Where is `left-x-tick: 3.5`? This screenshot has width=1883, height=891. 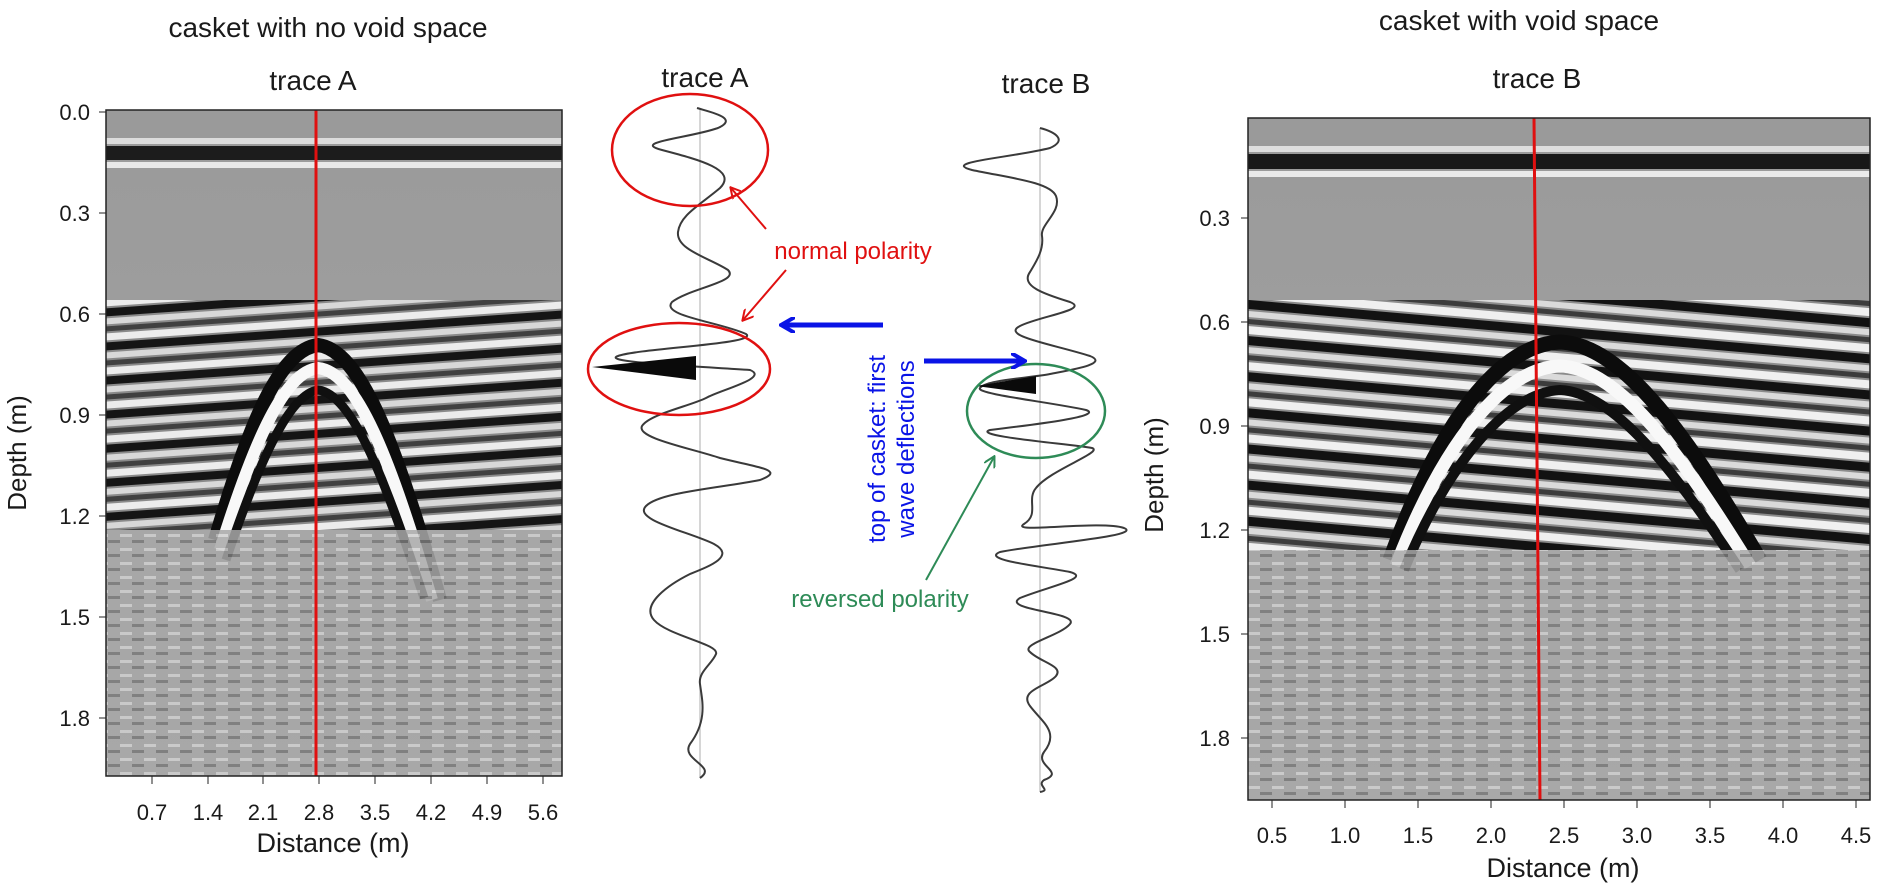
left-x-tick: 3.5 is located at coordinates (375, 812).